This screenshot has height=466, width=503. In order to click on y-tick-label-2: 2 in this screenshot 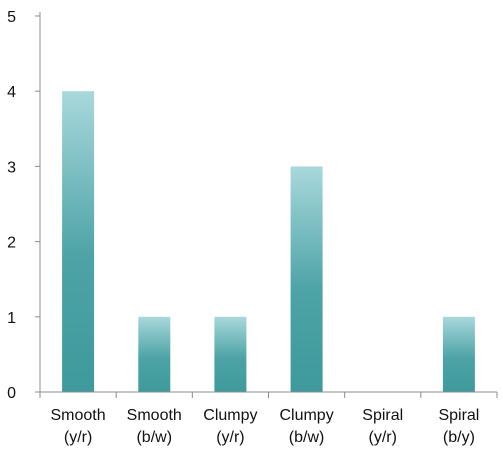, I will do `click(11, 243)`.